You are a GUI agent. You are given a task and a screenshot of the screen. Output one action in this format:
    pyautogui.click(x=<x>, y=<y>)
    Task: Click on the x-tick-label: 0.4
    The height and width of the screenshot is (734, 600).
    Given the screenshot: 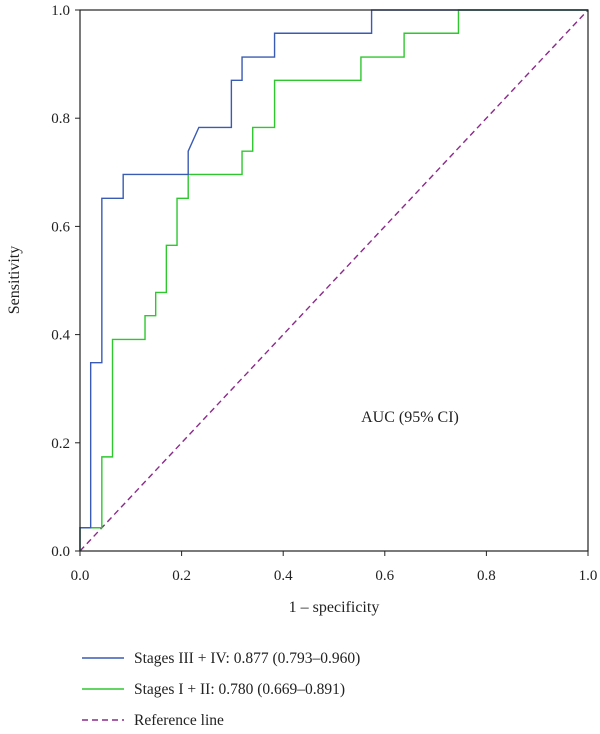 What is the action you would take?
    pyautogui.click(x=283, y=576)
    